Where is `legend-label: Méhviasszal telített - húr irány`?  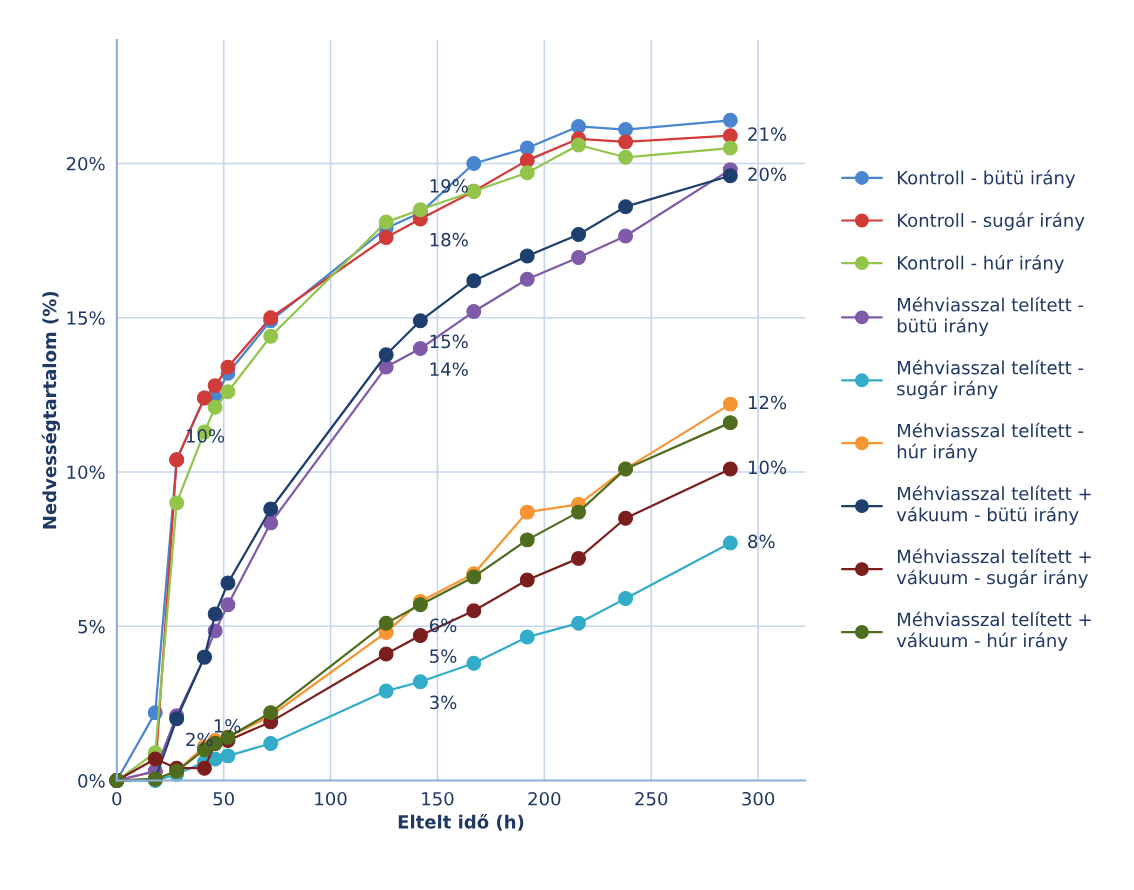 legend-label: Méhviasszal telített - húr irány is located at coordinates (990, 442).